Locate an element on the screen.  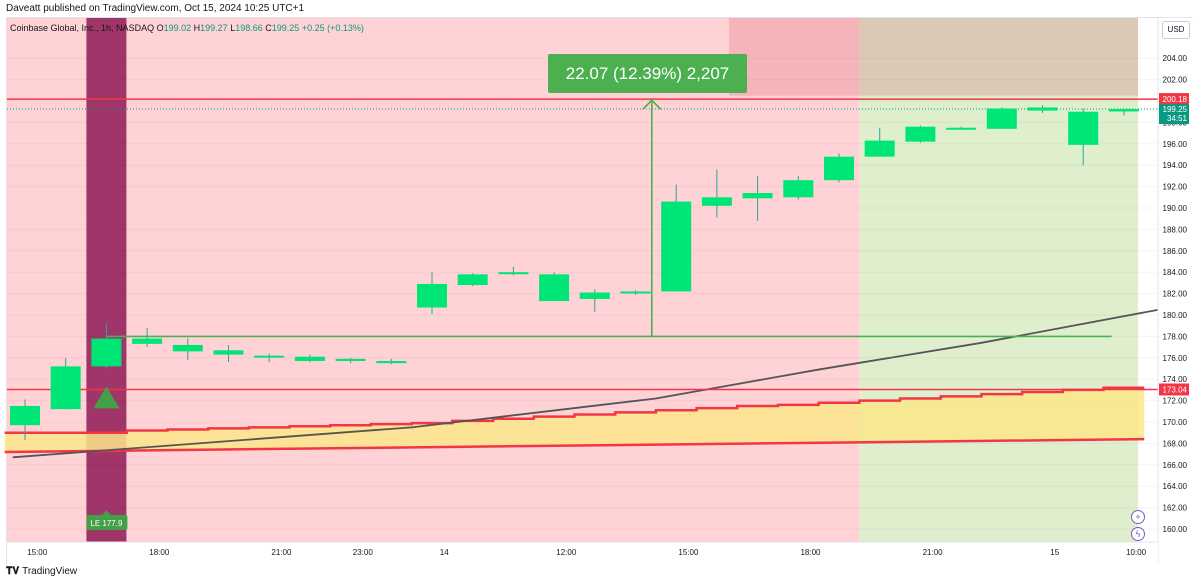
entry-label-text: LE 177.9 is located at coordinates (106, 523).